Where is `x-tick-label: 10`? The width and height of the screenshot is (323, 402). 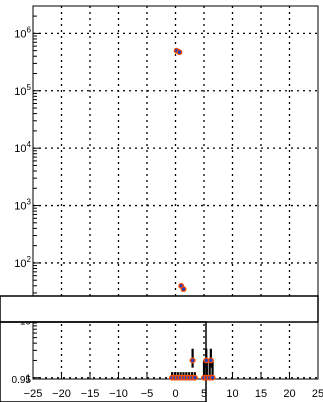
x-tick-label: 10 is located at coordinates (232, 394).